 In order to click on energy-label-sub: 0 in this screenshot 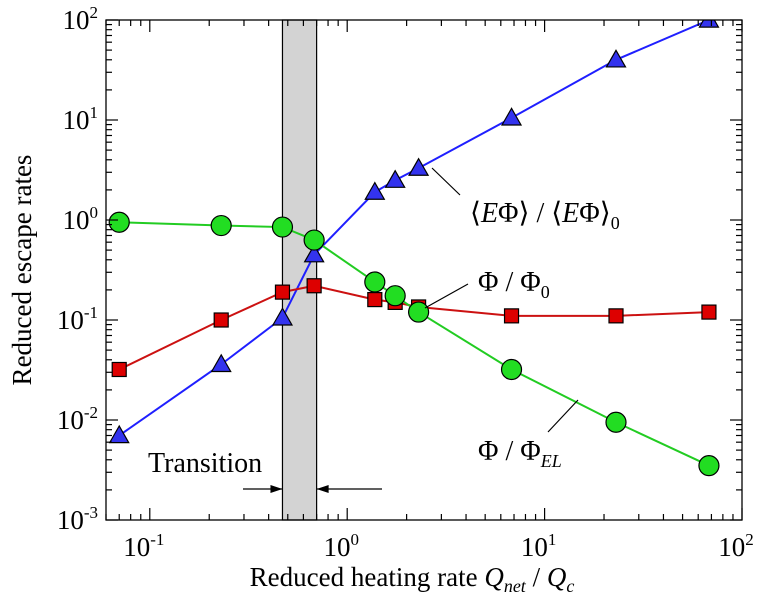, I will do `click(615, 223)`.